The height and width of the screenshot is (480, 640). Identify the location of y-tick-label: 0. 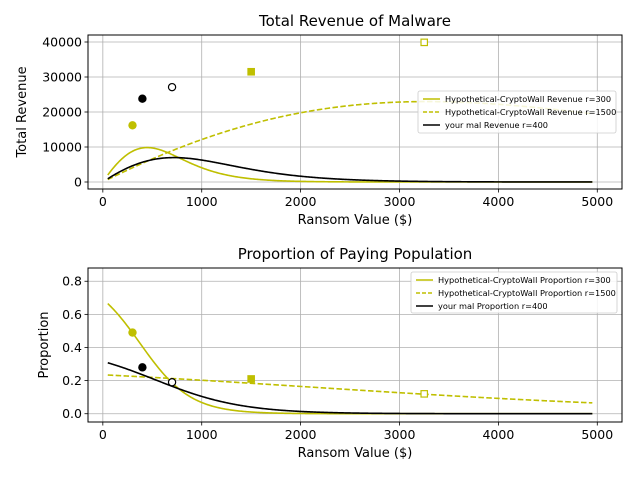
(78, 182).